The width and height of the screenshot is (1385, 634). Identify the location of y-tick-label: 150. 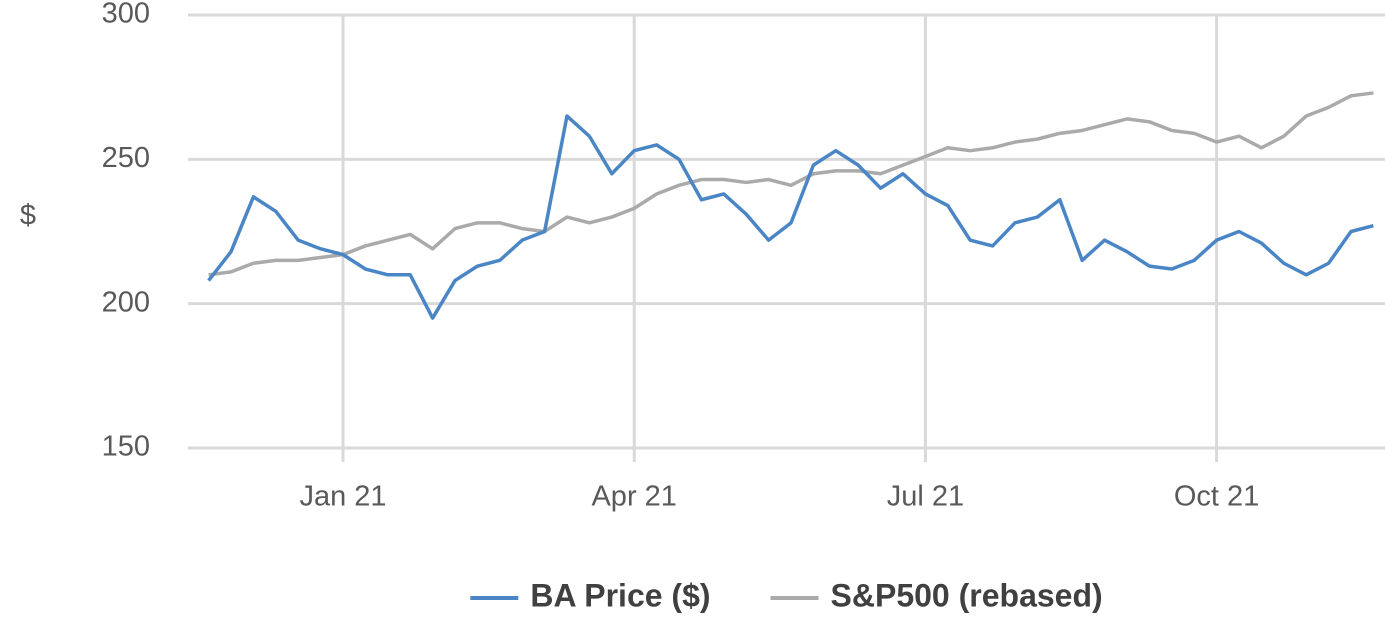
(126, 447).